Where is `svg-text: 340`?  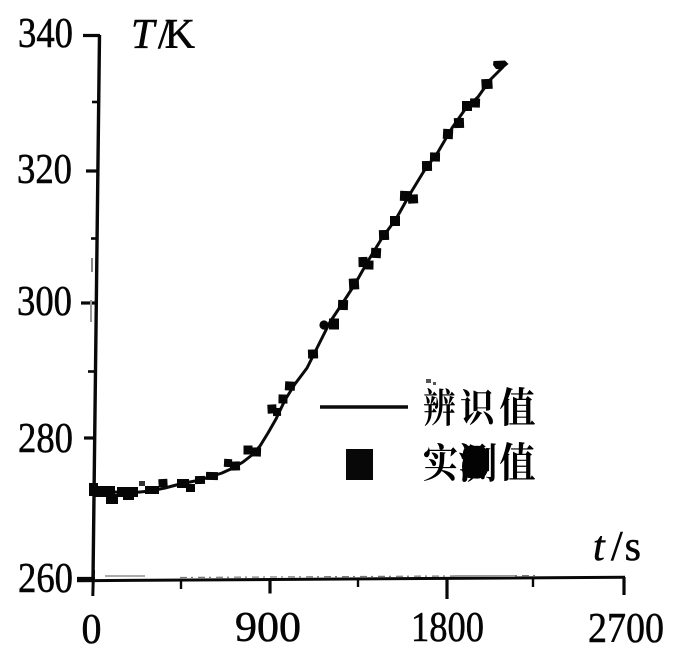
svg-text: 340 is located at coordinates (45, 34).